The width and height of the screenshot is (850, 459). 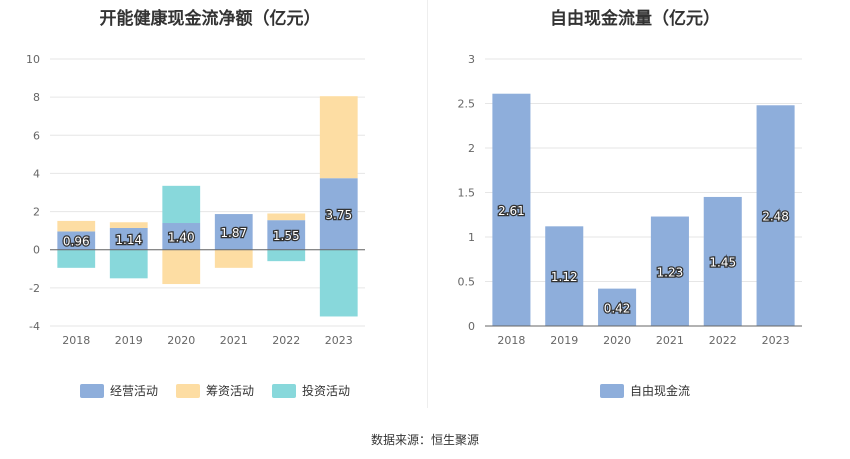 I want to click on y-tick-label: 10, so click(x=33, y=59).